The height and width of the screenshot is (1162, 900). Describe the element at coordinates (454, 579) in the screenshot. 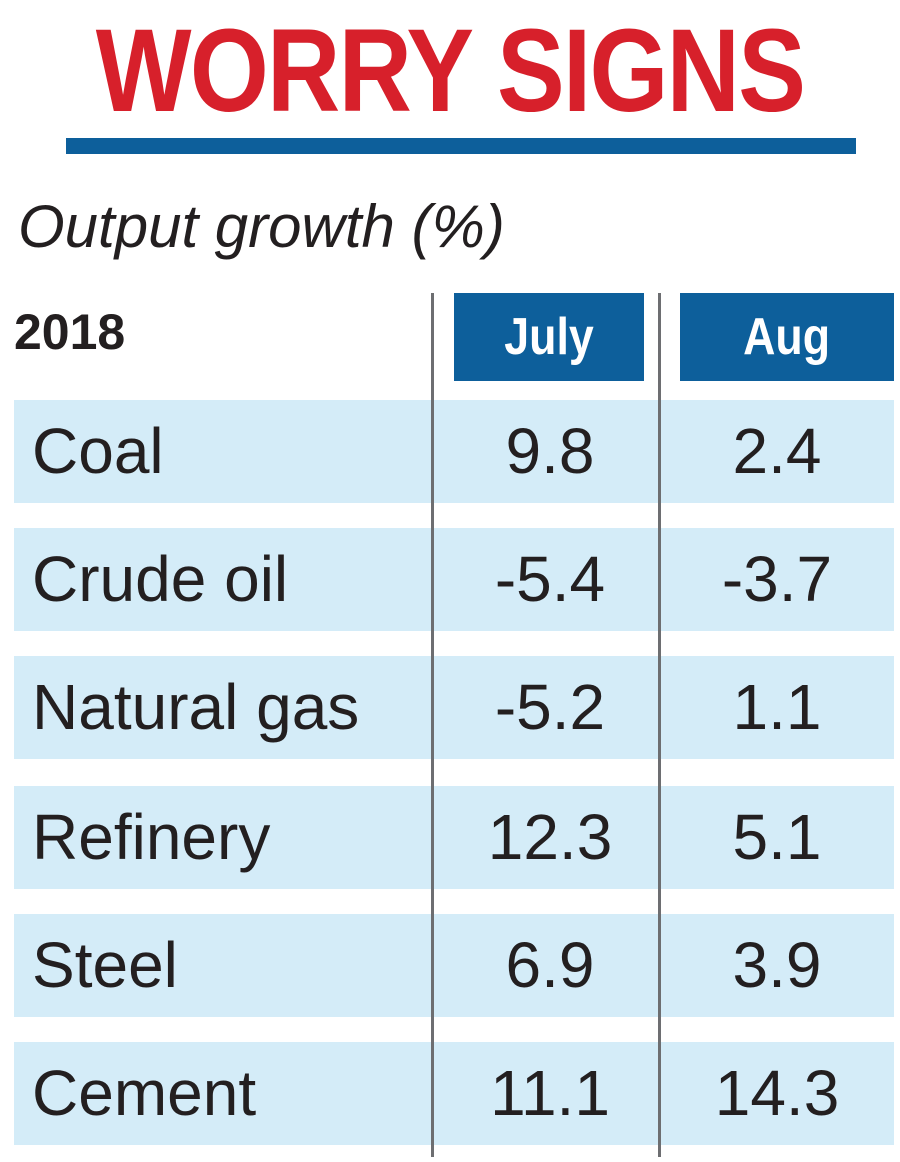

I see `table-row-crude-oil: Crude oil -5.4 -3.7` at that location.